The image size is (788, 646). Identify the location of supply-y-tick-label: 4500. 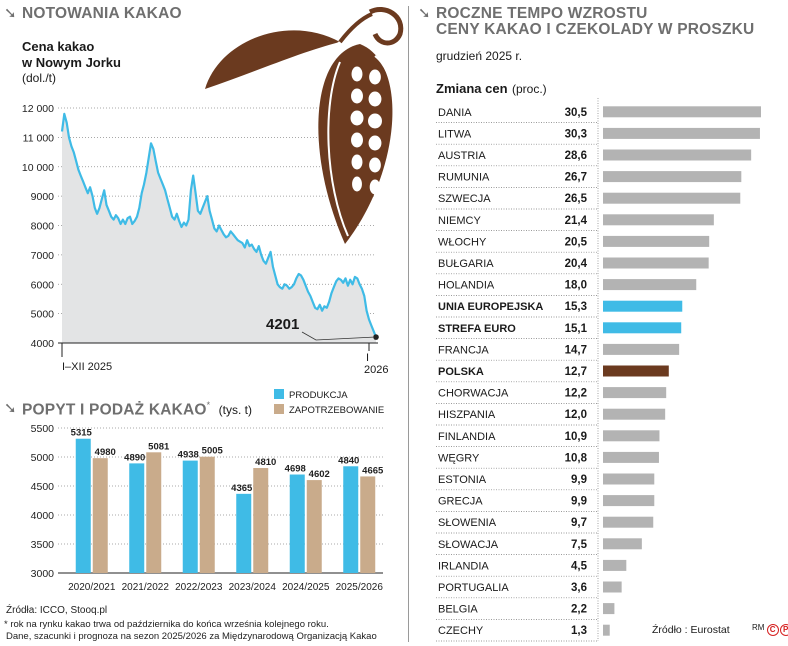
(43, 487).